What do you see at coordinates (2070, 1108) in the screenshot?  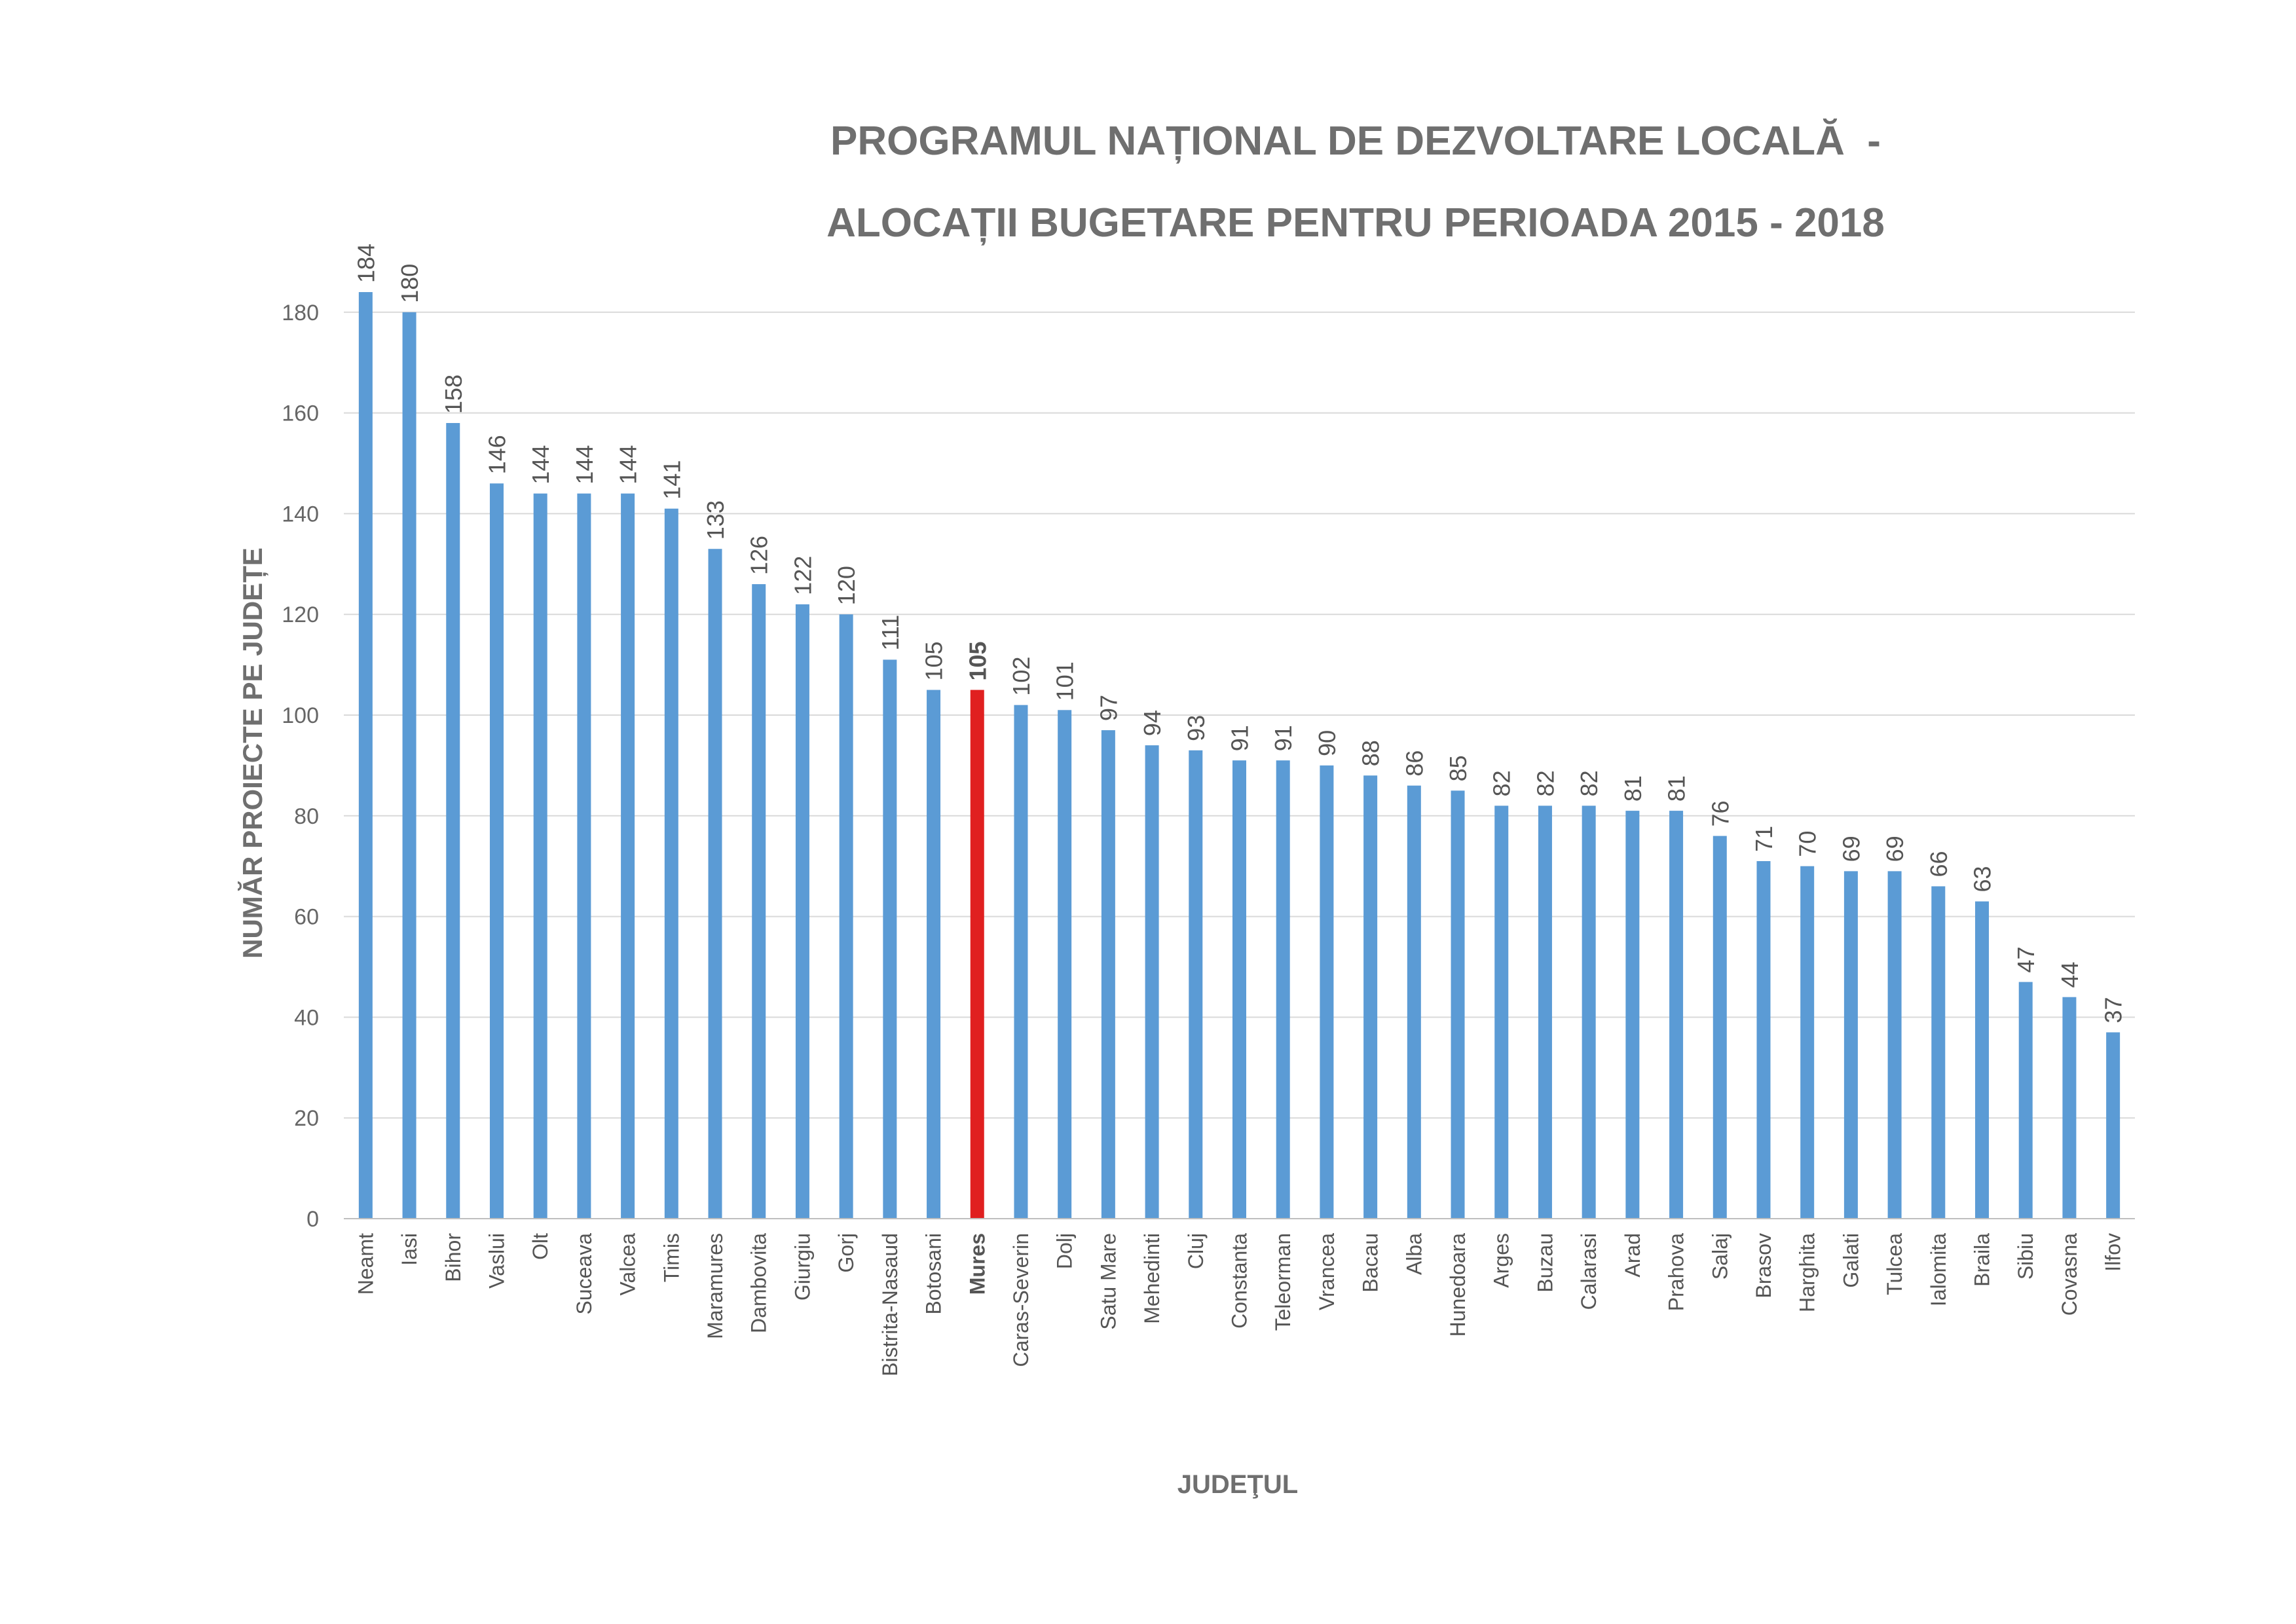 I see `bar-covasna` at bounding box center [2070, 1108].